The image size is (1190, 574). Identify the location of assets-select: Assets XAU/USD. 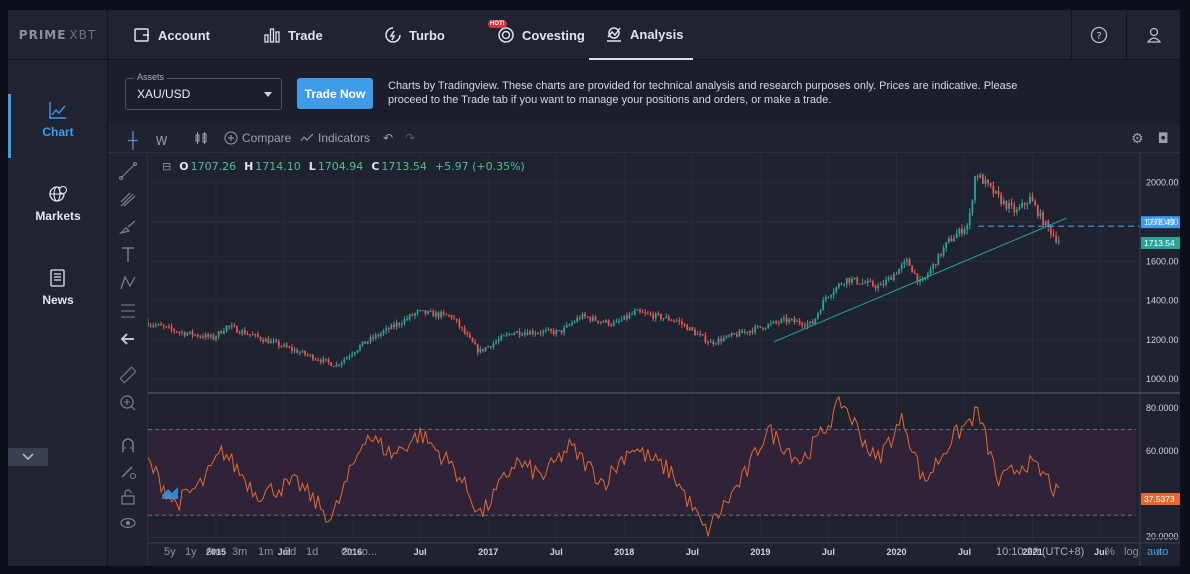
(203, 91).